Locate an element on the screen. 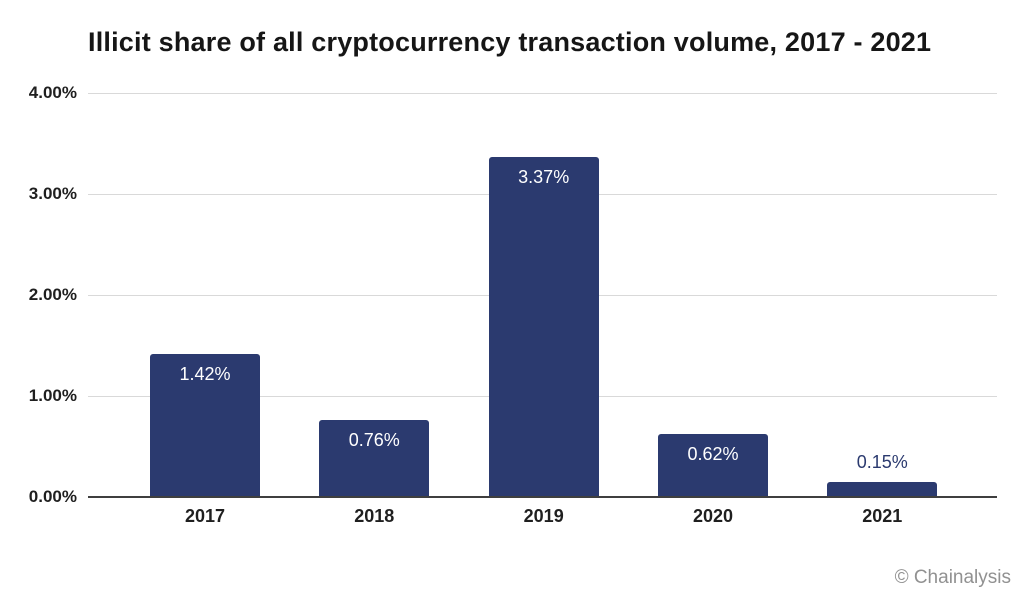 Image resolution: width=1024 pixels, height=609 pixels. y-axis-labels: 0.00% 1.00% 2.00% 3.00% 4.00% is located at coordinates (38, 294).